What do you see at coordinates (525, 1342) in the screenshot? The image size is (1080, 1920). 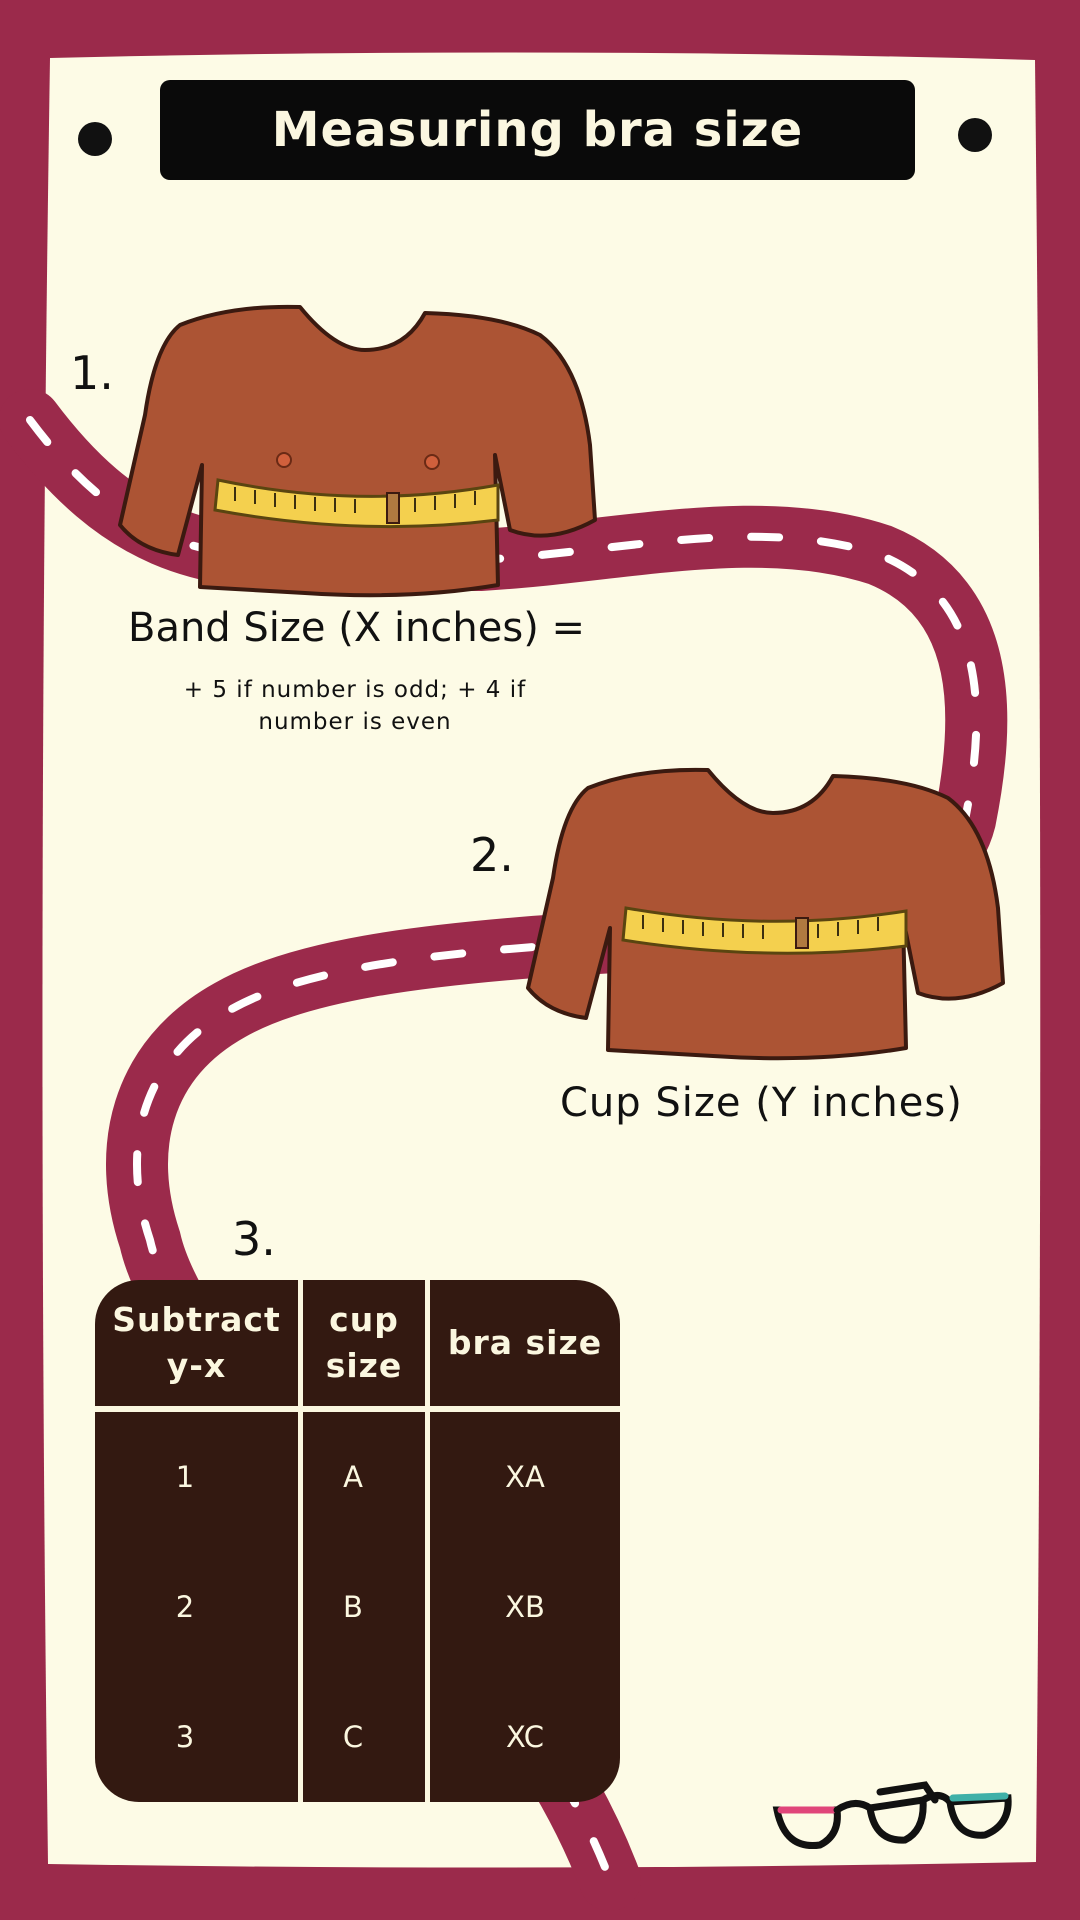 I see `table-header-bra-size: bra size` at bounding box center [525, 1342].